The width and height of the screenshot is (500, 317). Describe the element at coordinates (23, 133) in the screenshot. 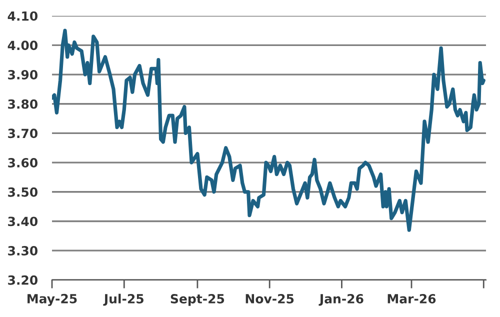

I see `y-tick-label: 3.70` at that location.